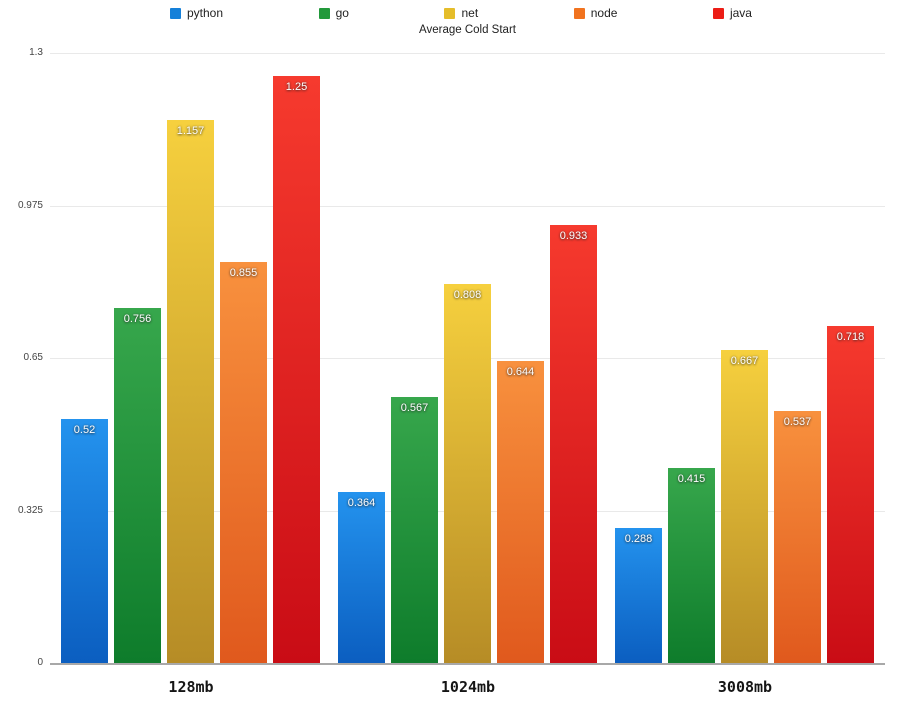  Describe the element at coordinates (190, 131) in the screenshot. I see `bar-value-net-128mb: 1.157` at that location.